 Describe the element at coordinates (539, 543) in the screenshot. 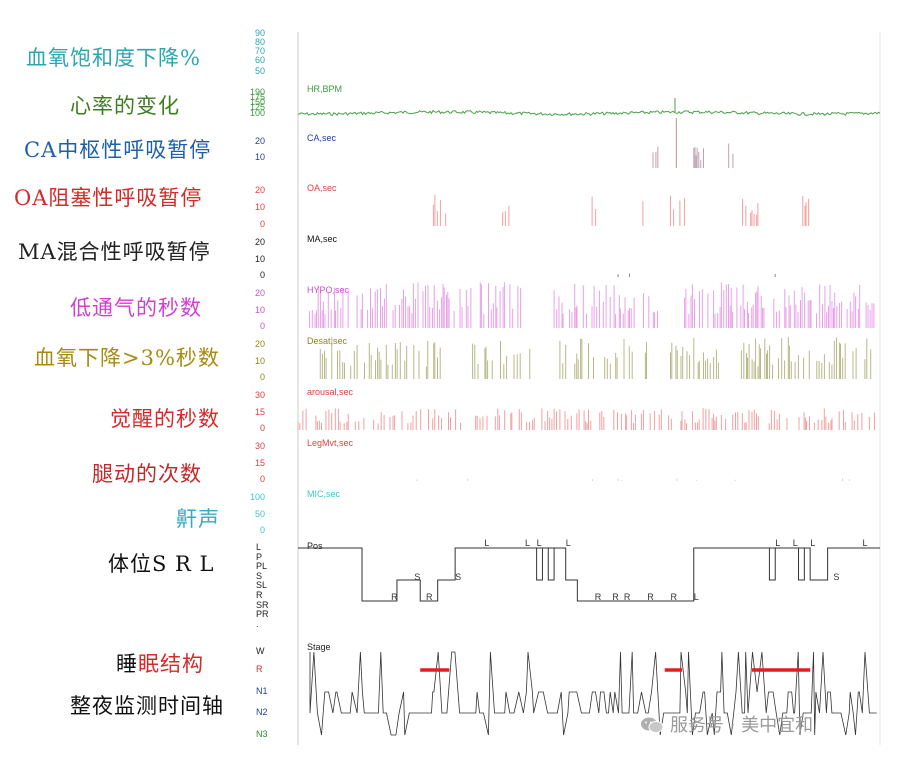

I see `position-mark-2: L` at that location.